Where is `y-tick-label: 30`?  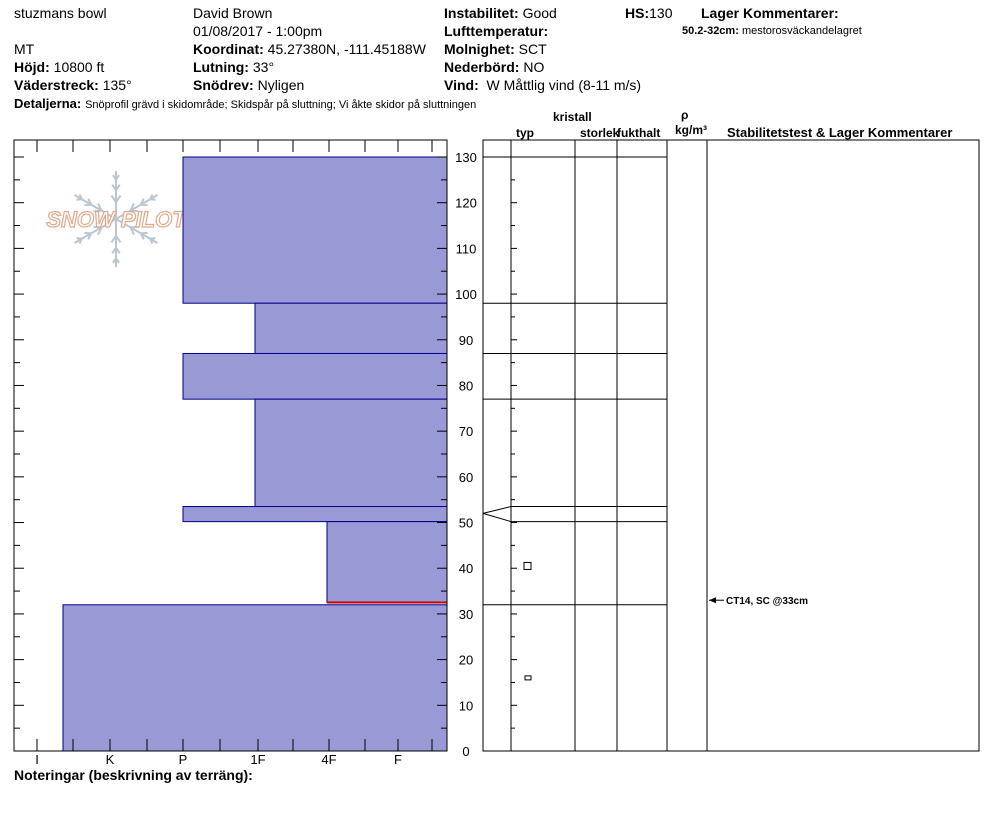 y-tick-label: 30 is located at coordinates (466, 614).